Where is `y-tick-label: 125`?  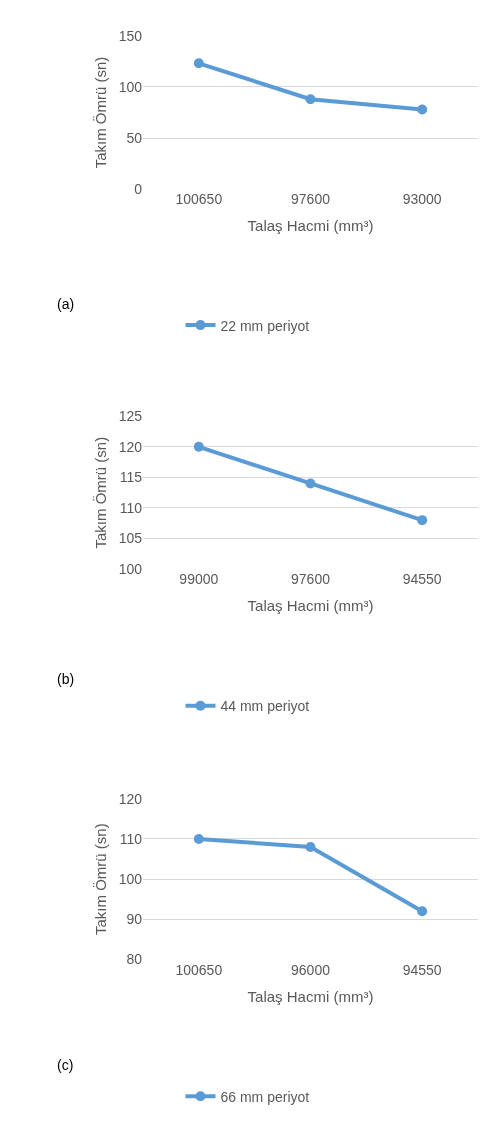 y-tick-label: 125 is located at coordinates (130, 416).